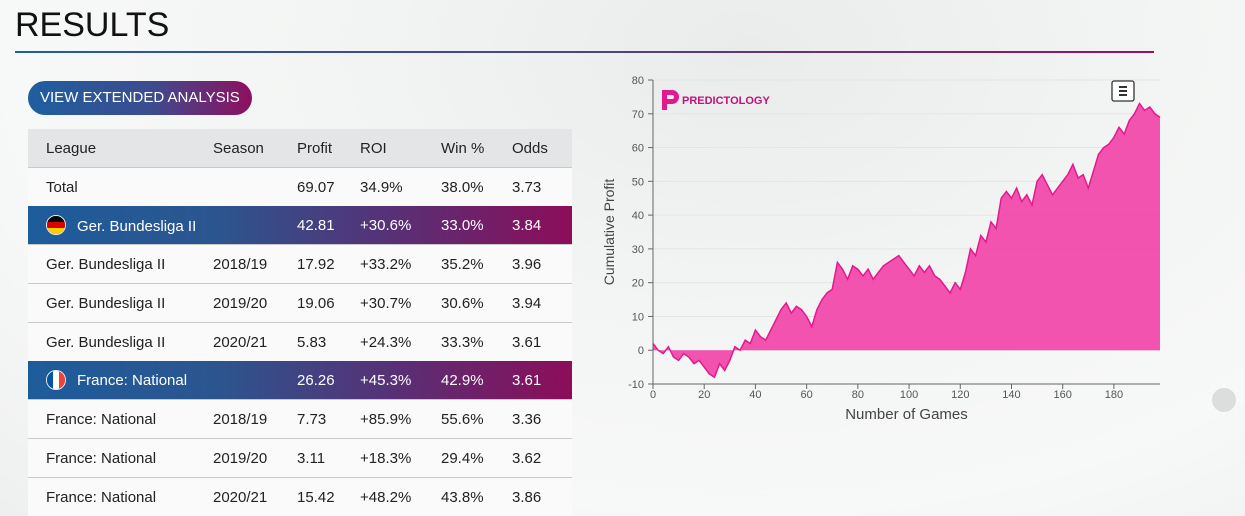 This screenshot has width=1245, height=516. What do you see at coordinates (1114, 395) in the screenshot?
I see `x-tick-label: 180` at bounding box center [1114, 395].